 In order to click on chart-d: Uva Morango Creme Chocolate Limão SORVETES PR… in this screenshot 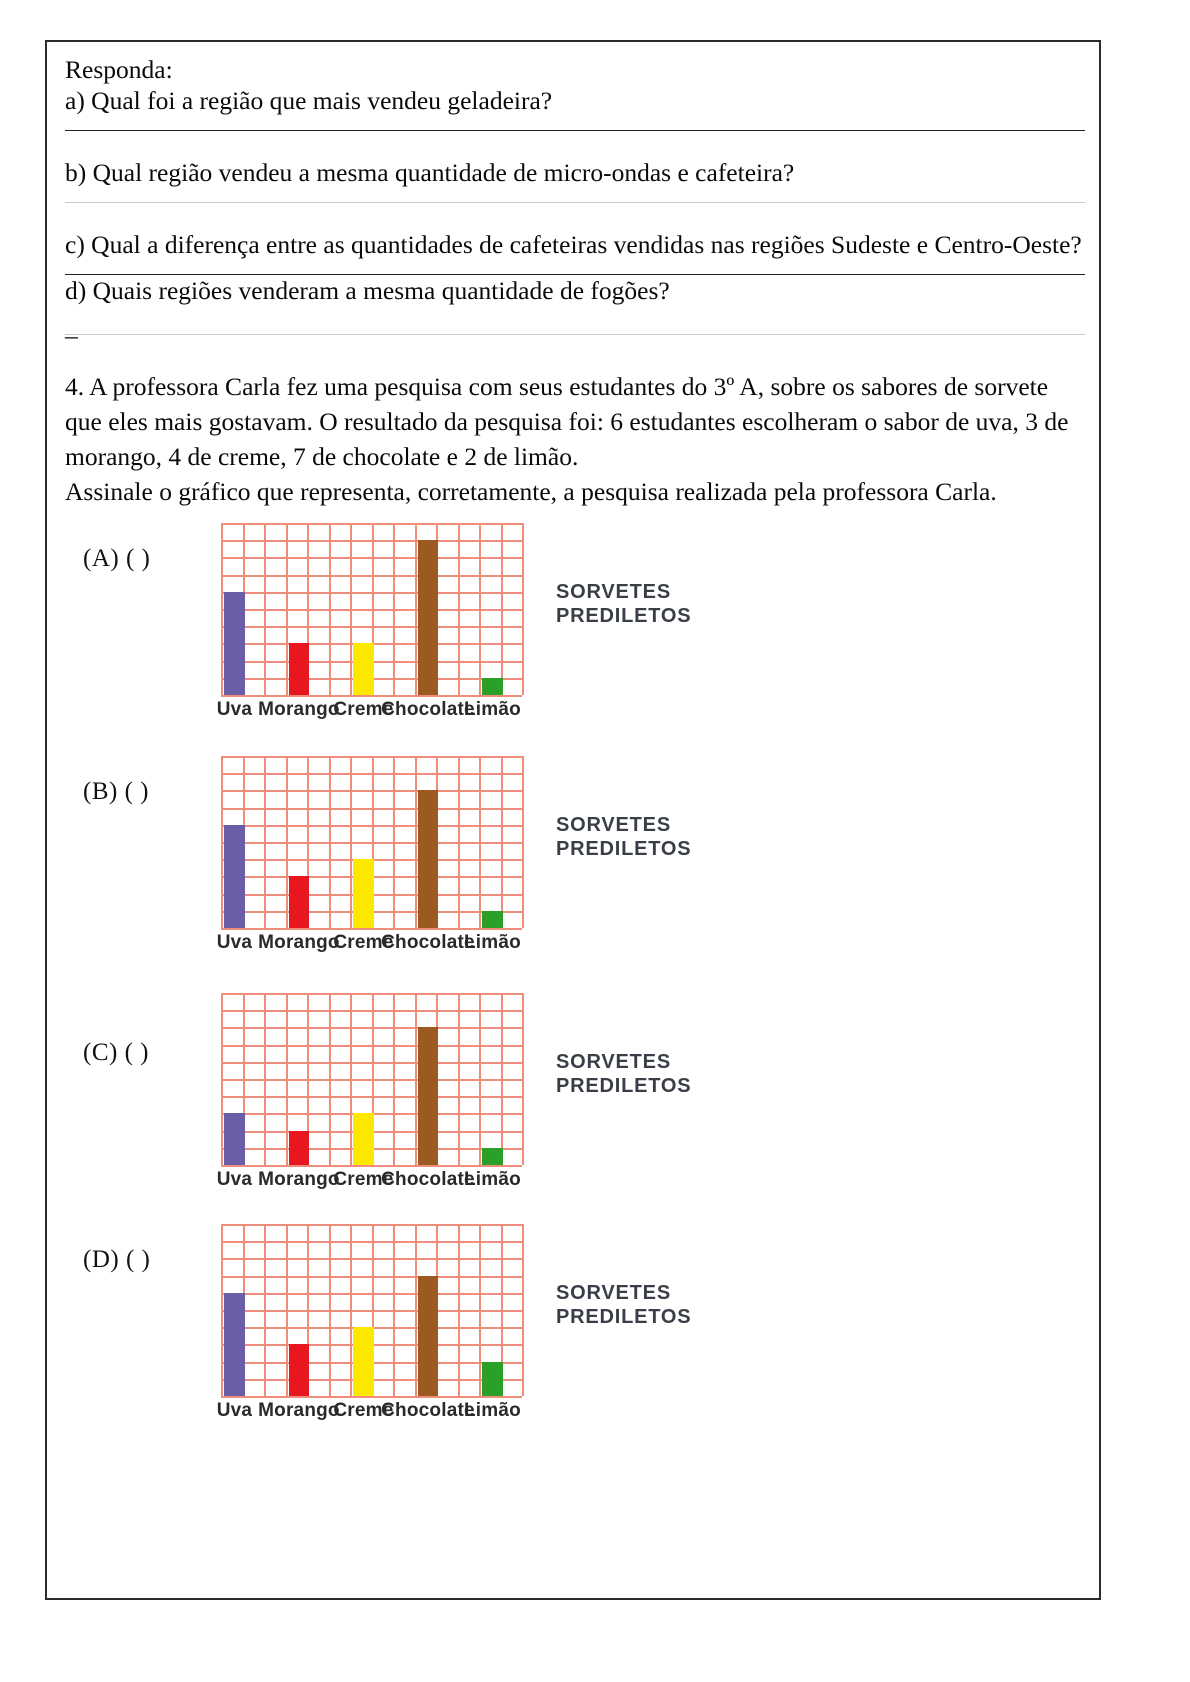, I will do `click(454, 1322)`.